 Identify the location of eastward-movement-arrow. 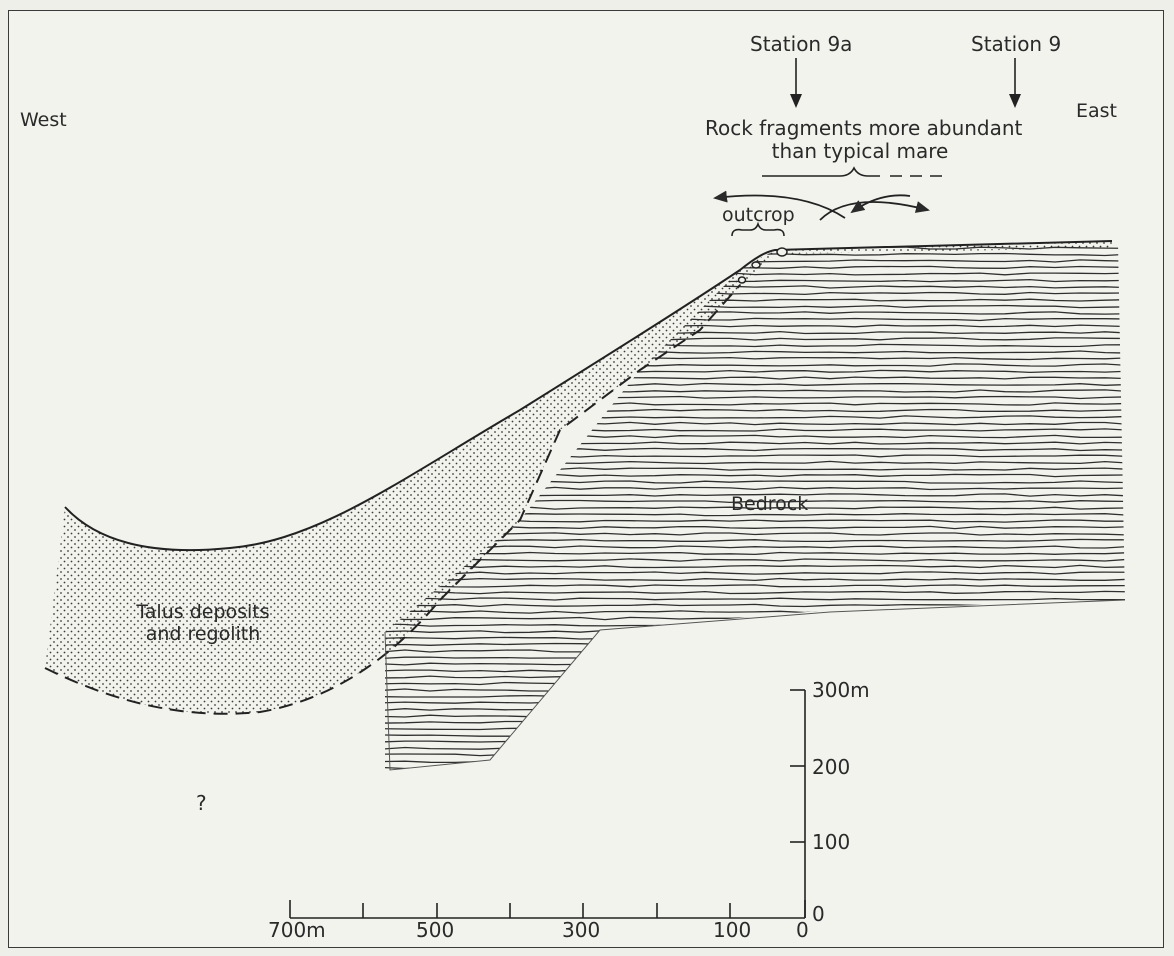
(874, 211).